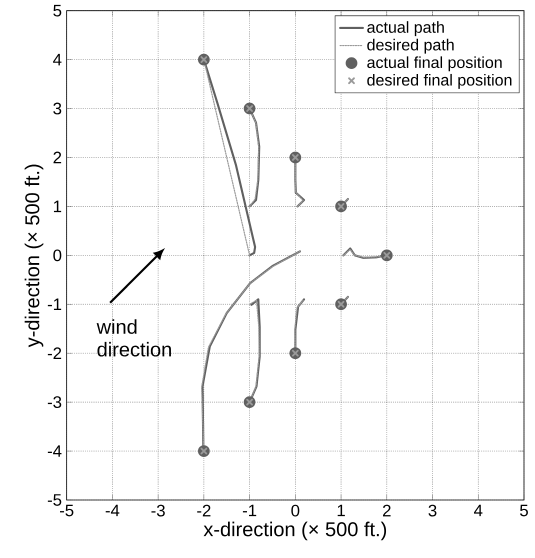  I want to click on y-tick-label: -4, so click(55, 451).